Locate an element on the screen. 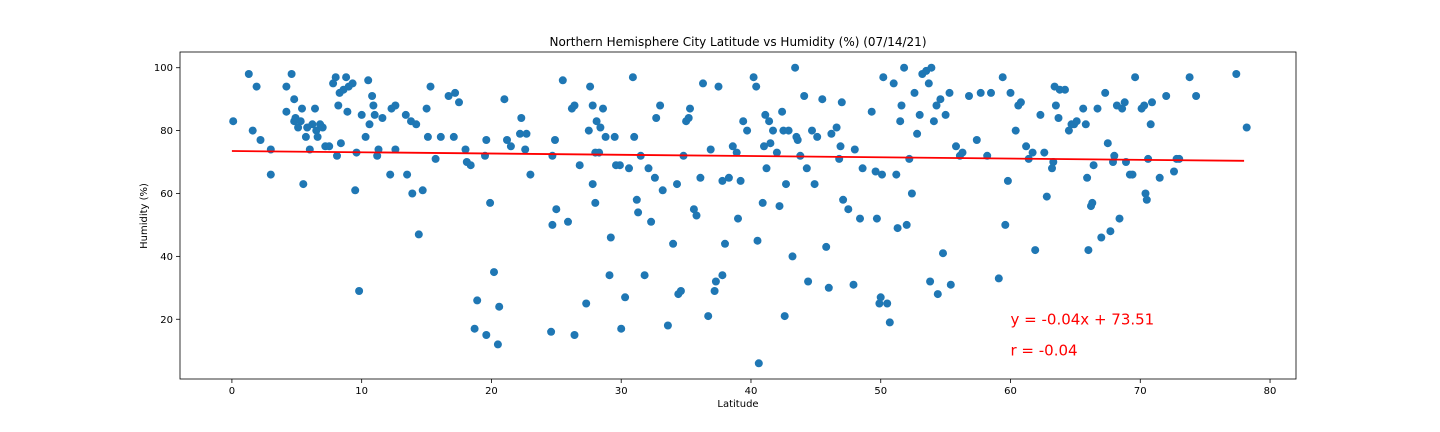 The width and height of the screenshot is (1440, 432). x-tick-label: 40 is located at coordinates (751, 391).